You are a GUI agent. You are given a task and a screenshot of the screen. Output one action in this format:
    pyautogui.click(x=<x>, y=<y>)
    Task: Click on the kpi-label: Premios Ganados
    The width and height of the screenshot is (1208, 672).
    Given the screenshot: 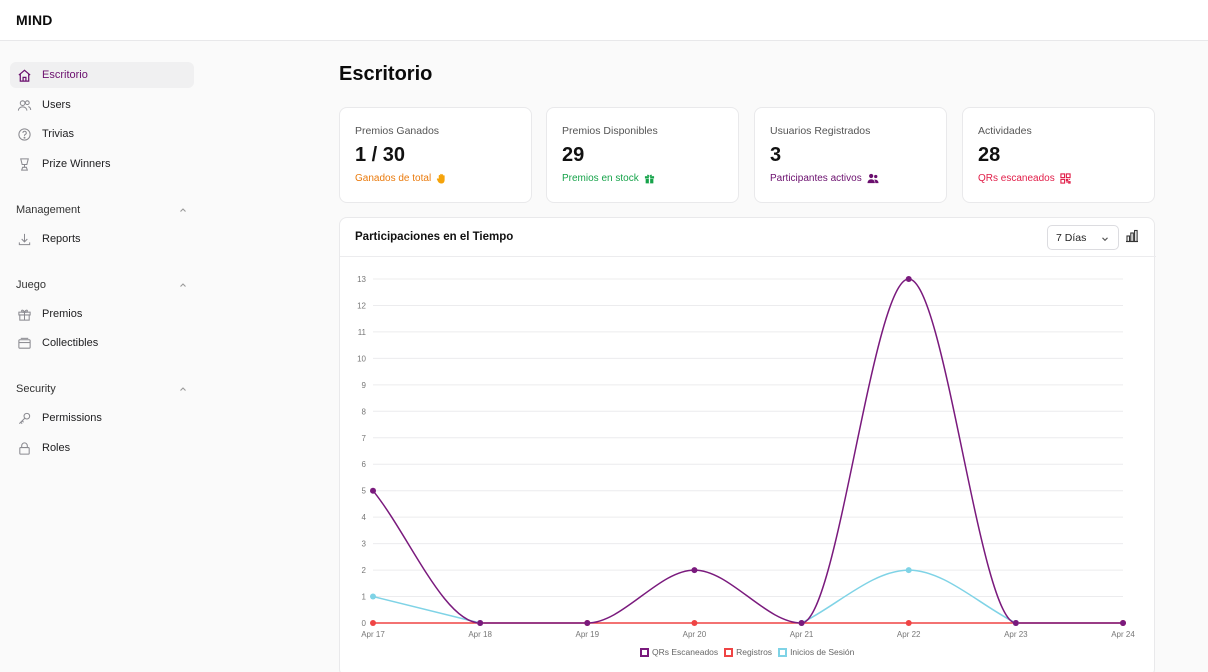 What is the action you would take?
    pyautogui.click(x=397, y=131)
    